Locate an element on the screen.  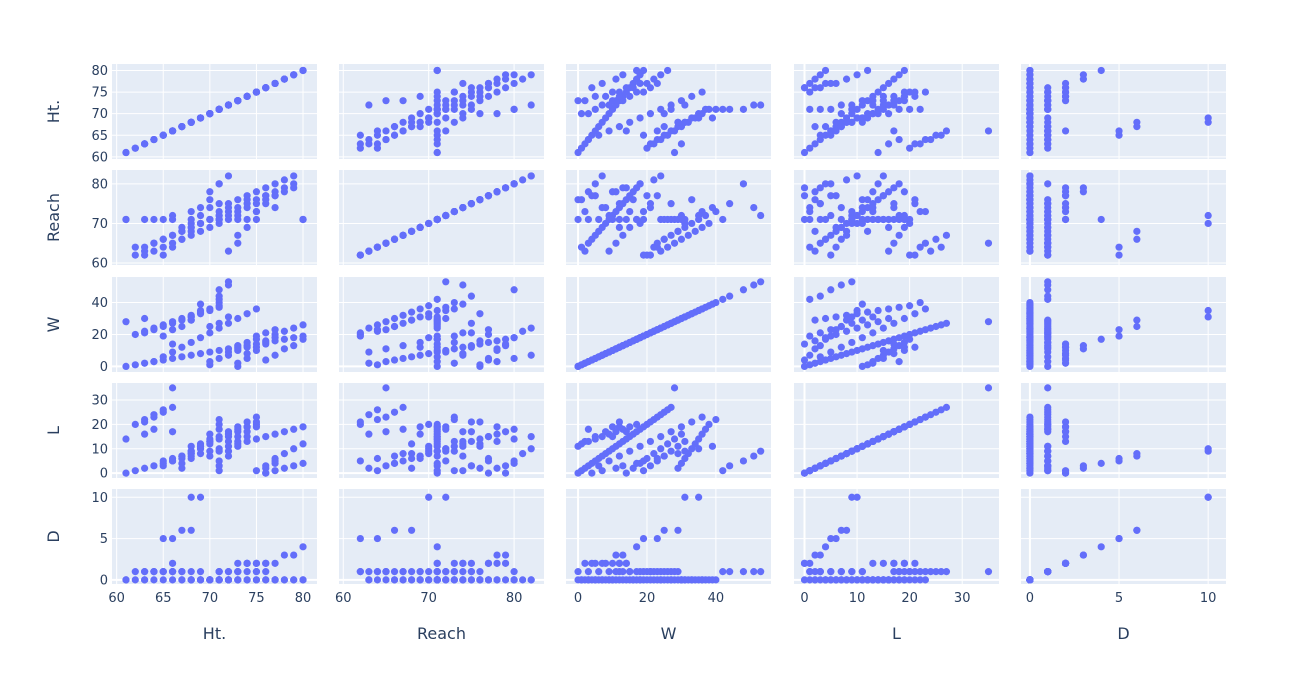
y-axis-title: D is located at coordinates (53, 536).